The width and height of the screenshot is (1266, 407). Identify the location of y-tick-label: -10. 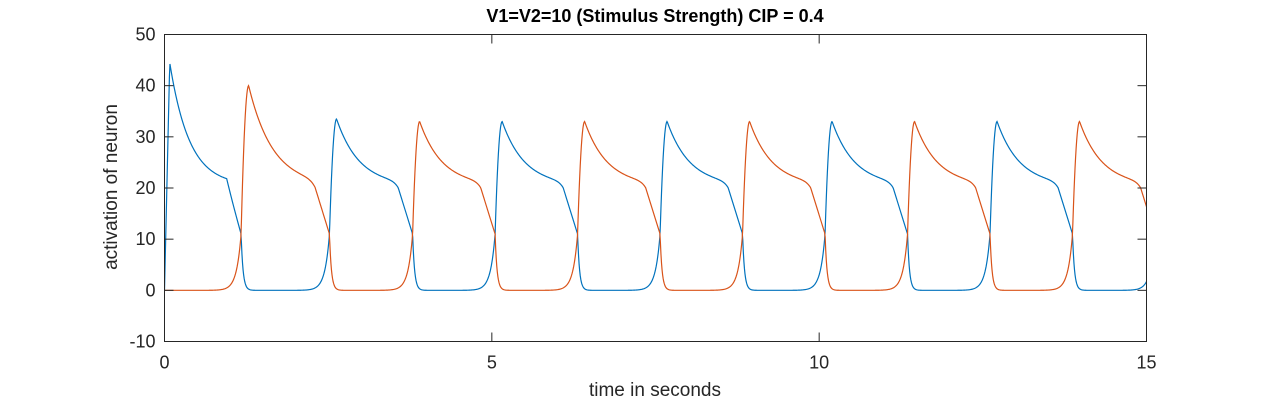
(142, 342).